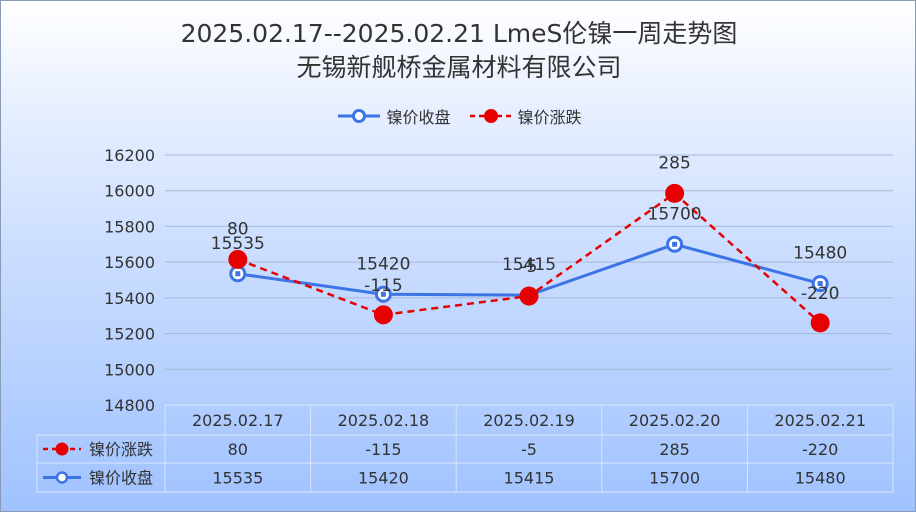 This screenshot has width=916, height=524. I want to click on table-cell: 15415, so click(529, 478).